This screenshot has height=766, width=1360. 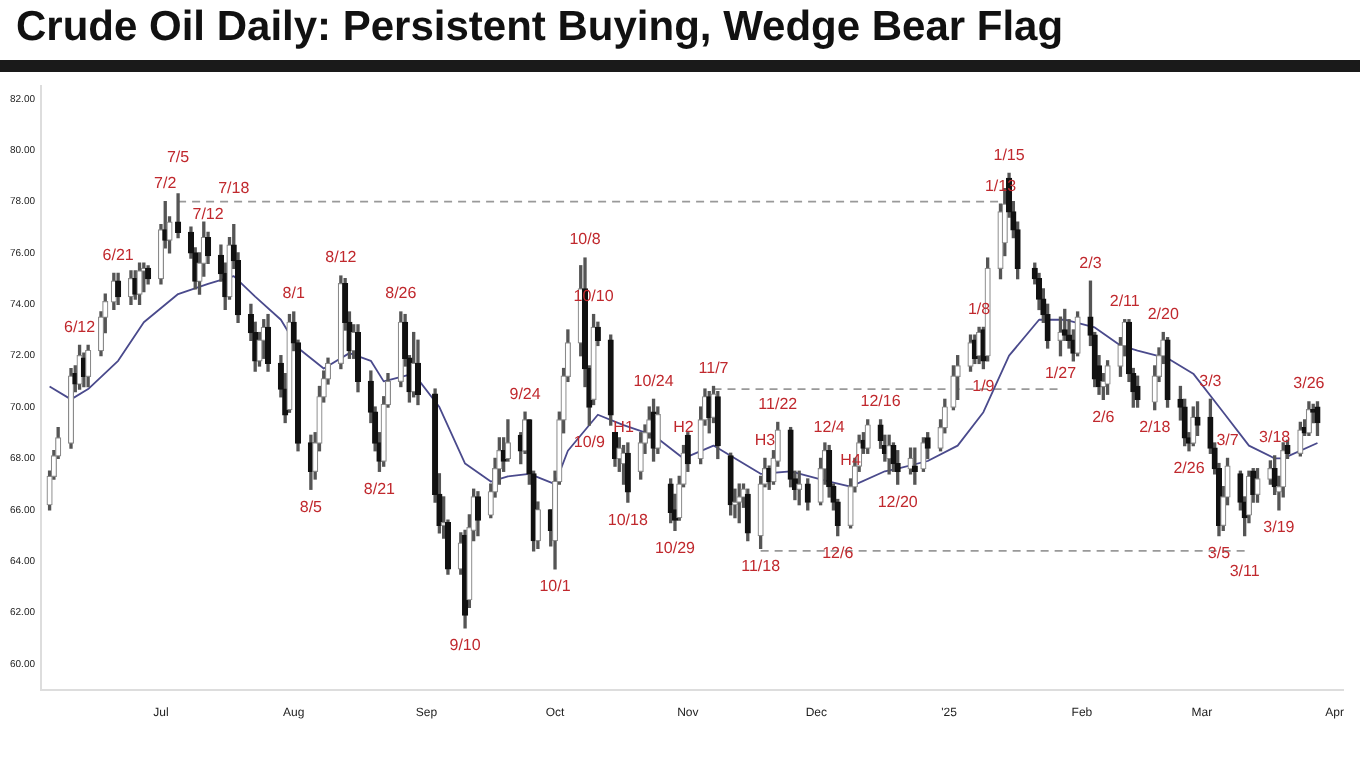 I want to click on annotation: 2/18, so click(x=1155, y=427).